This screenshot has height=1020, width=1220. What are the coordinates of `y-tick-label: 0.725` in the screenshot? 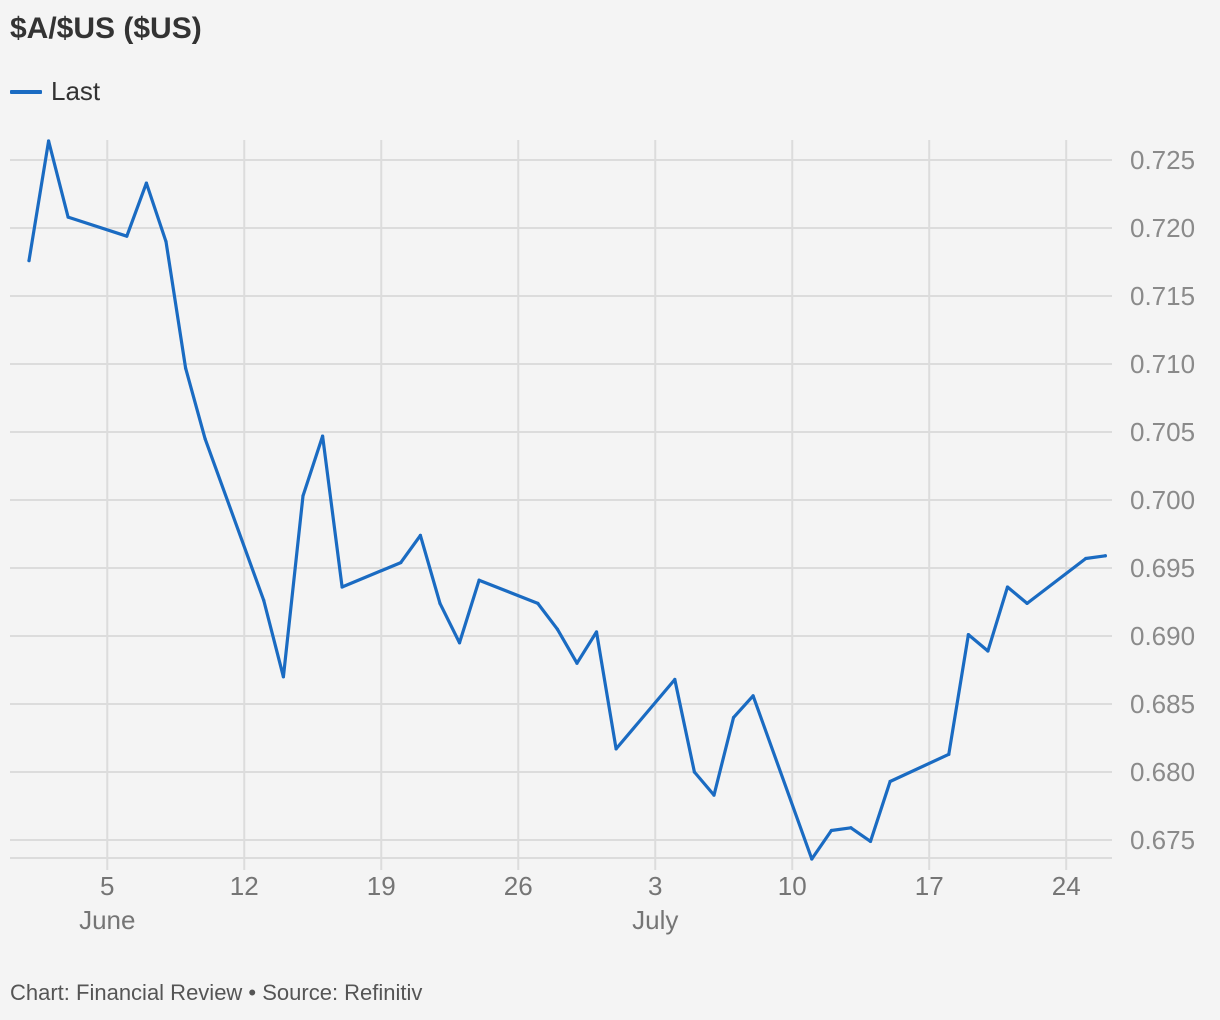 It's located at (1162, 160).